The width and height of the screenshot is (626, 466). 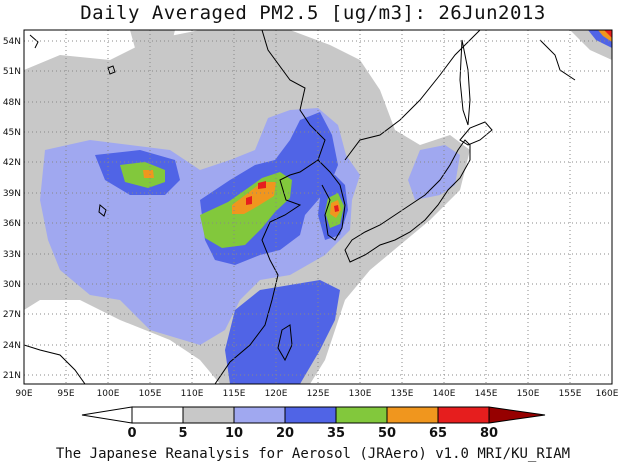 I want to click on lat-tick: 21N, so click(x=12, y=376).